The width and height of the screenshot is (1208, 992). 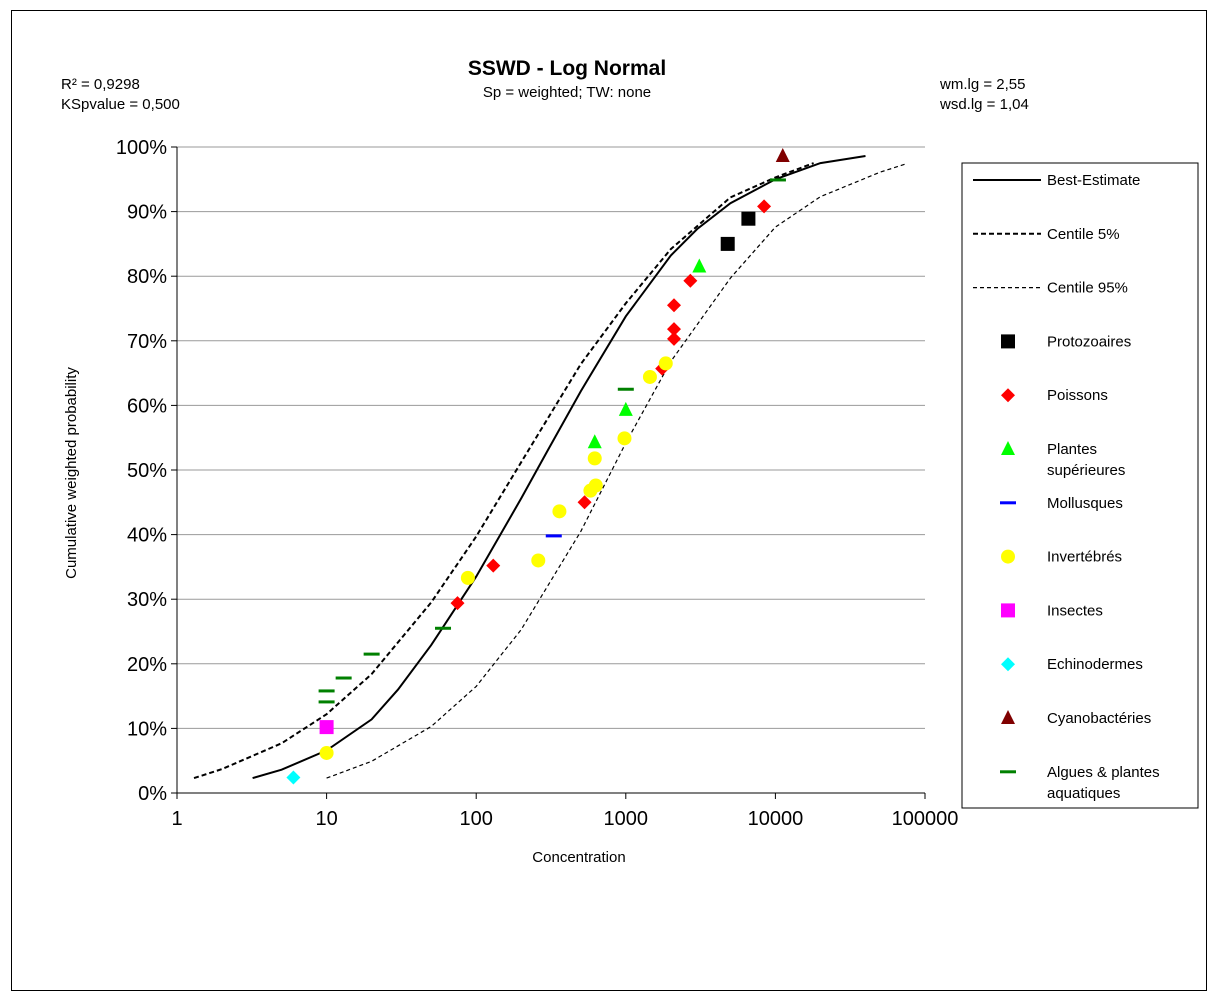 What do you see at coordinates (578, 857) in the screenshot?
I see `x-axis-label: Concentration` at bounding box center [578, 857].